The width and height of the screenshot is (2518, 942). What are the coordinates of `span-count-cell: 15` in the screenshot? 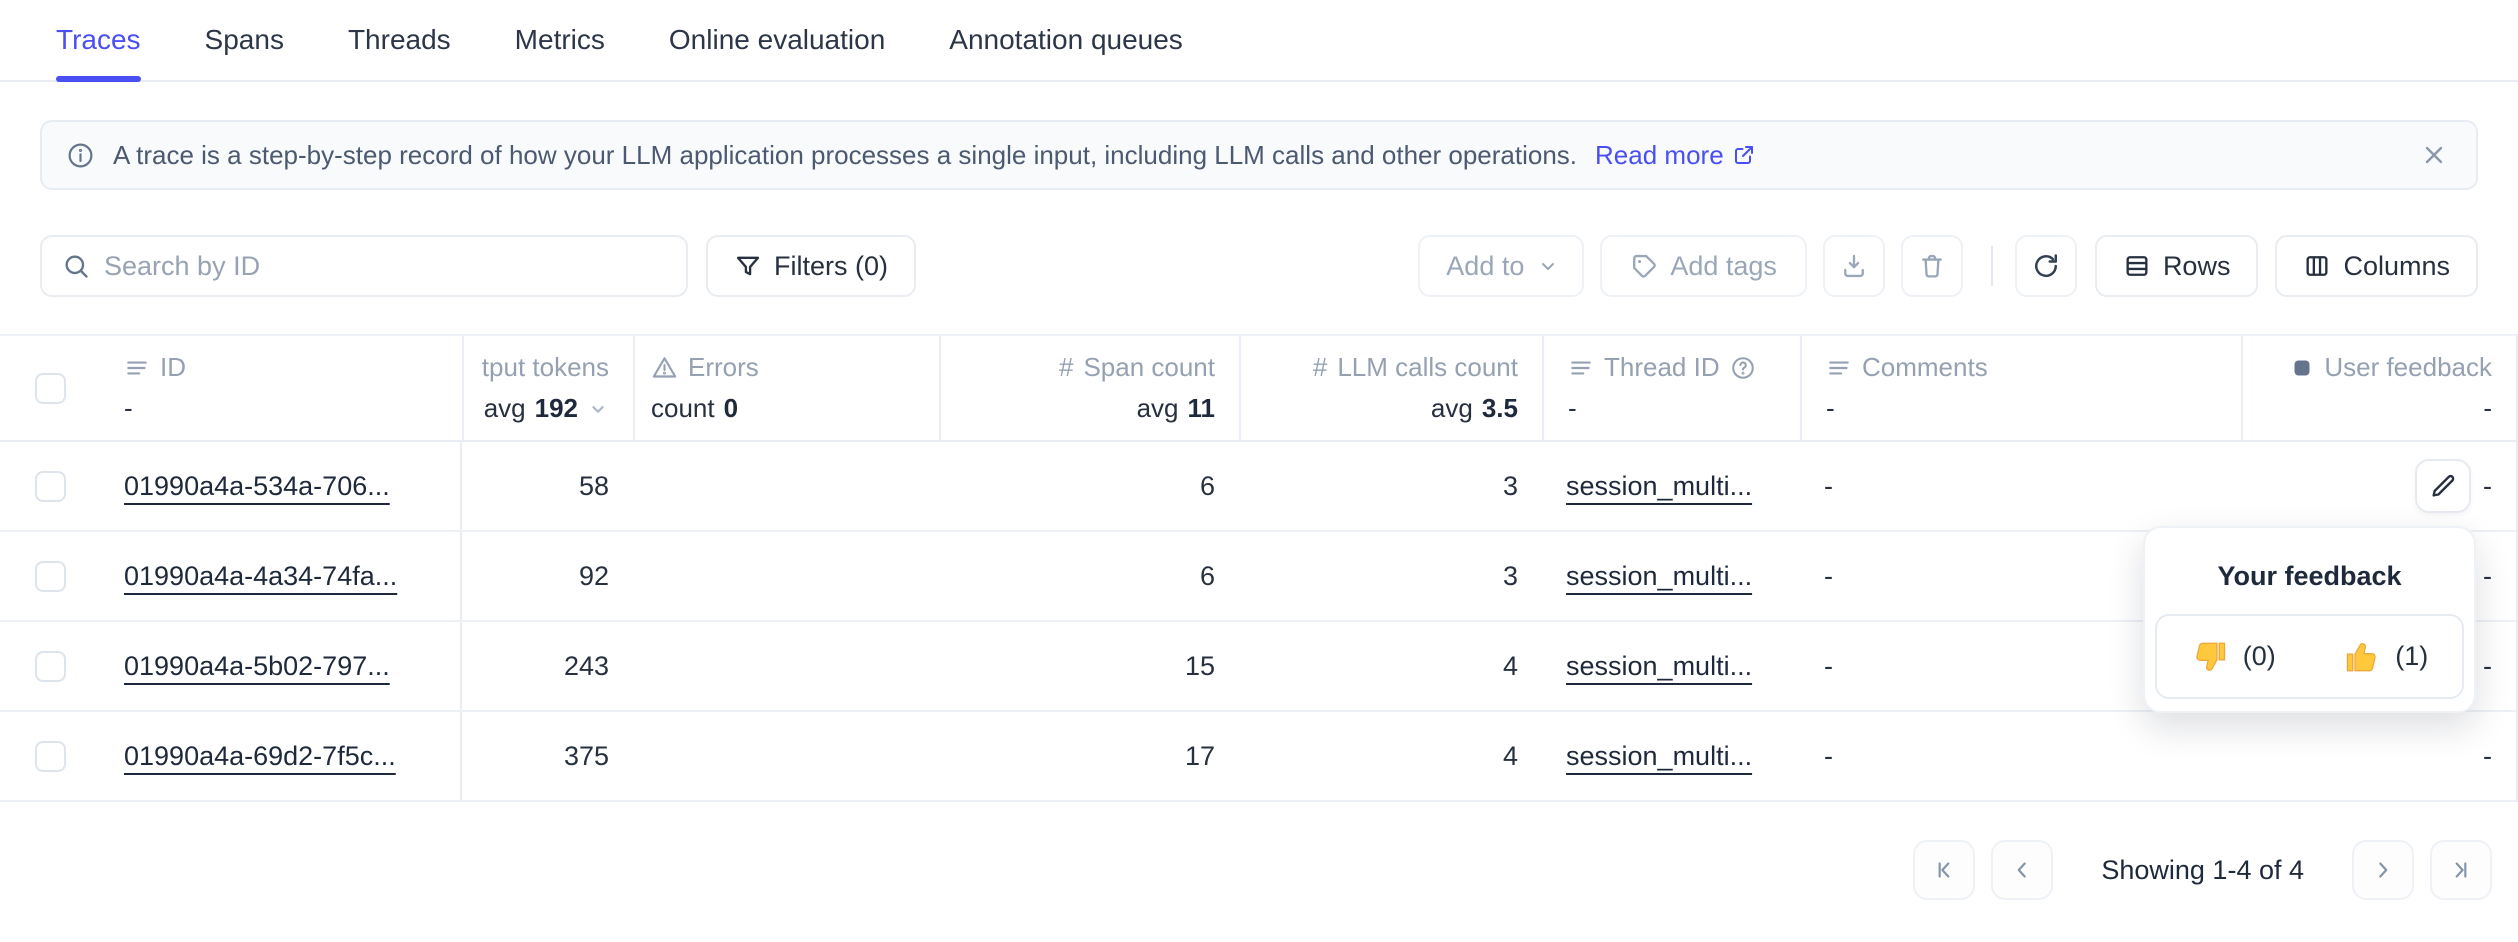 It's located at (1199, 665).